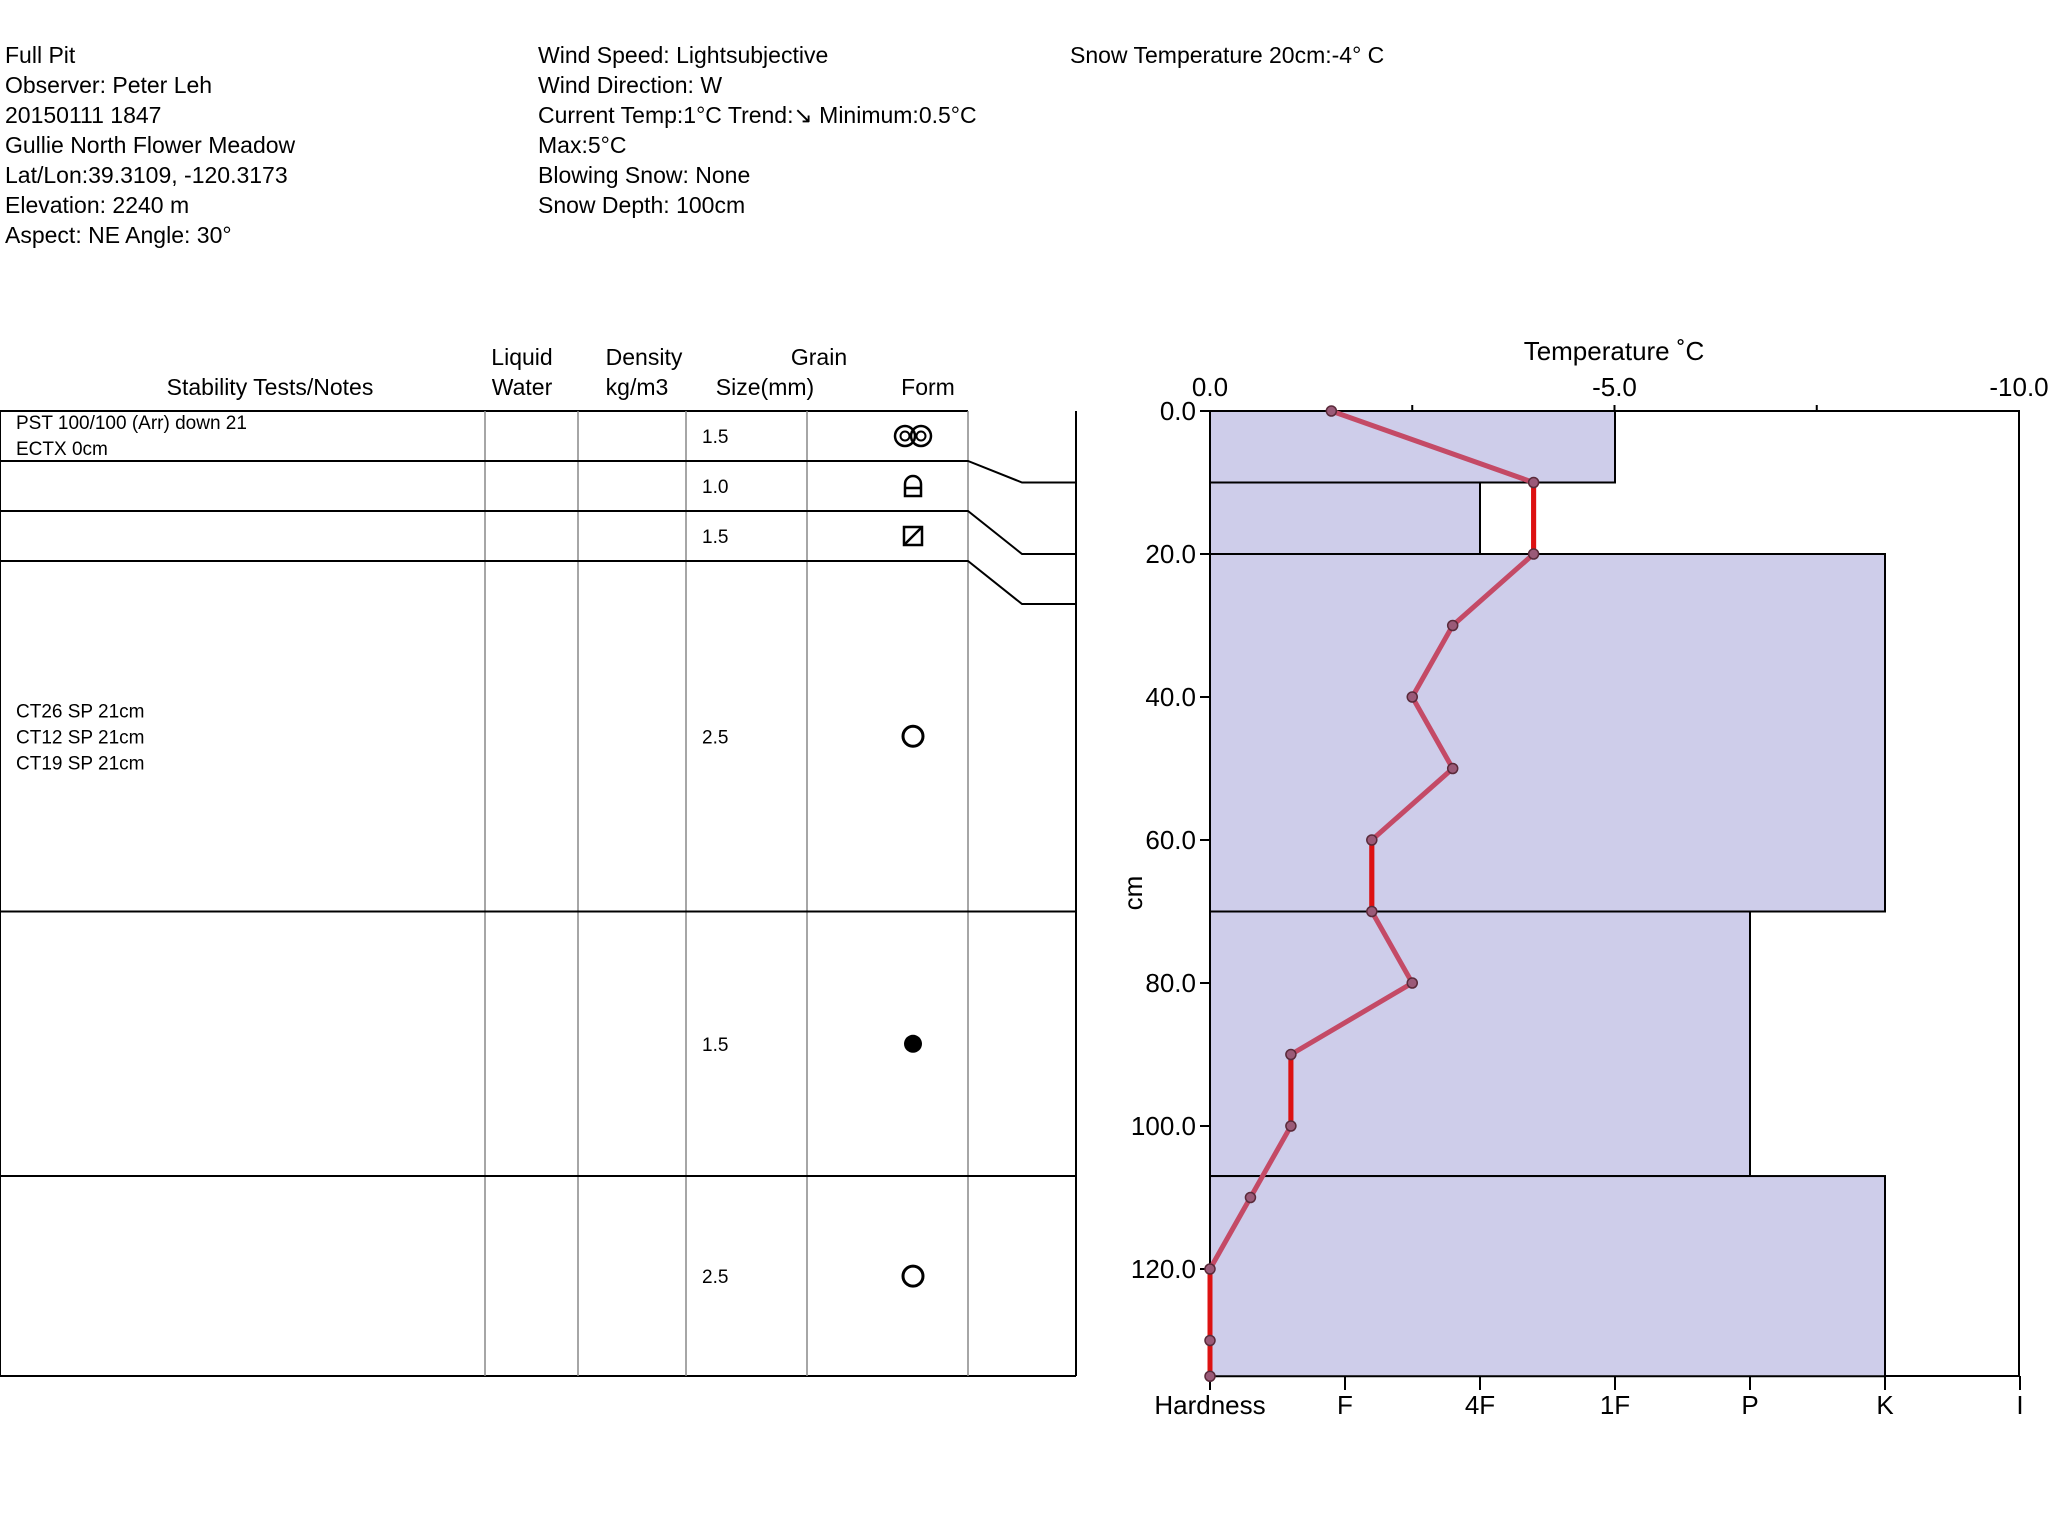  I want to click on header-form: Form, so click(928, 387).